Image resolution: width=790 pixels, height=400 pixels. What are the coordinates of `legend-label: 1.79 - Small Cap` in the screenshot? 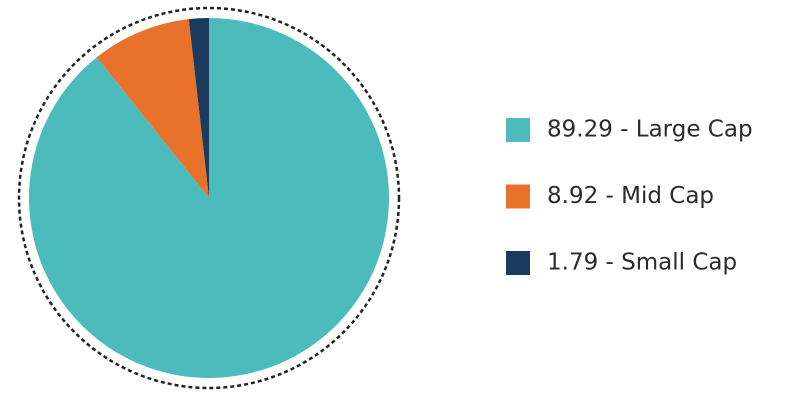 It's located at (642, 263).